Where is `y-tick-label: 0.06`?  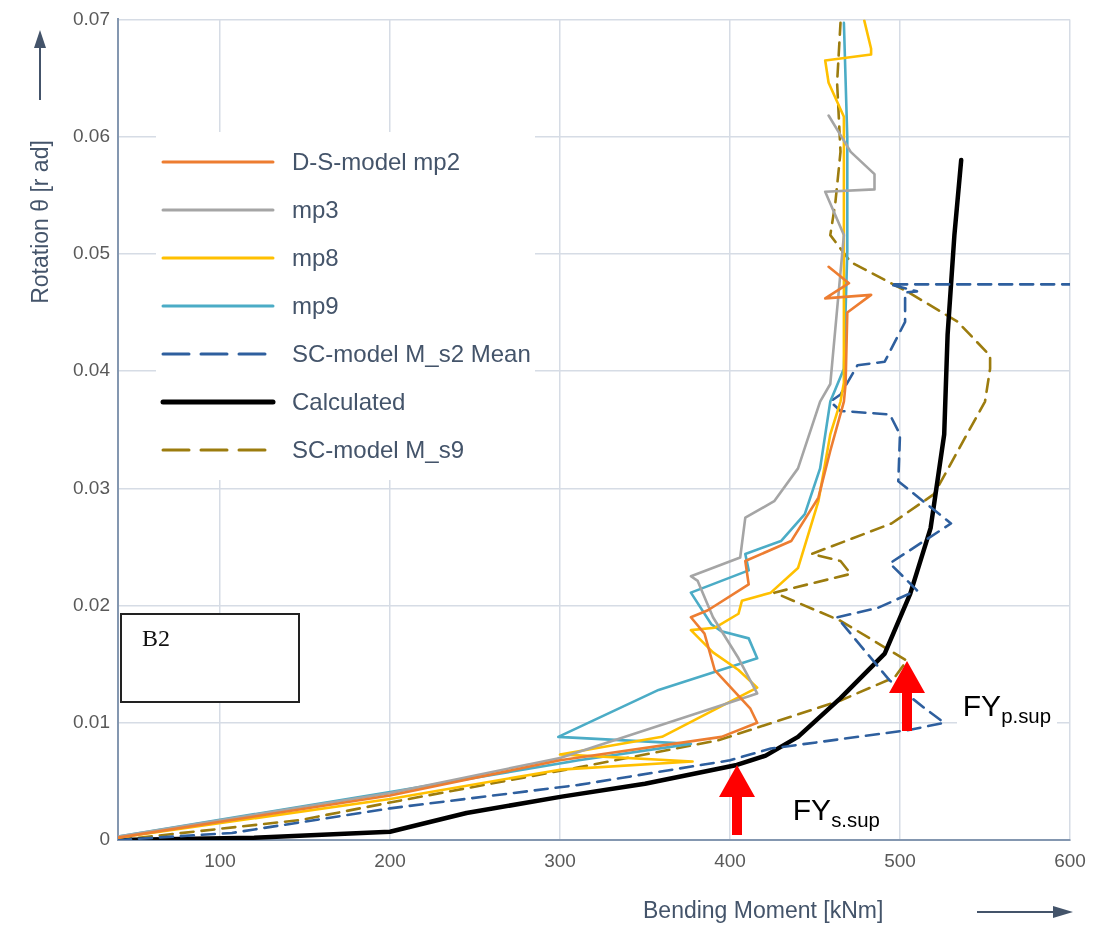
y-tick-label: 0.06 is located at coordinates (91, 135).